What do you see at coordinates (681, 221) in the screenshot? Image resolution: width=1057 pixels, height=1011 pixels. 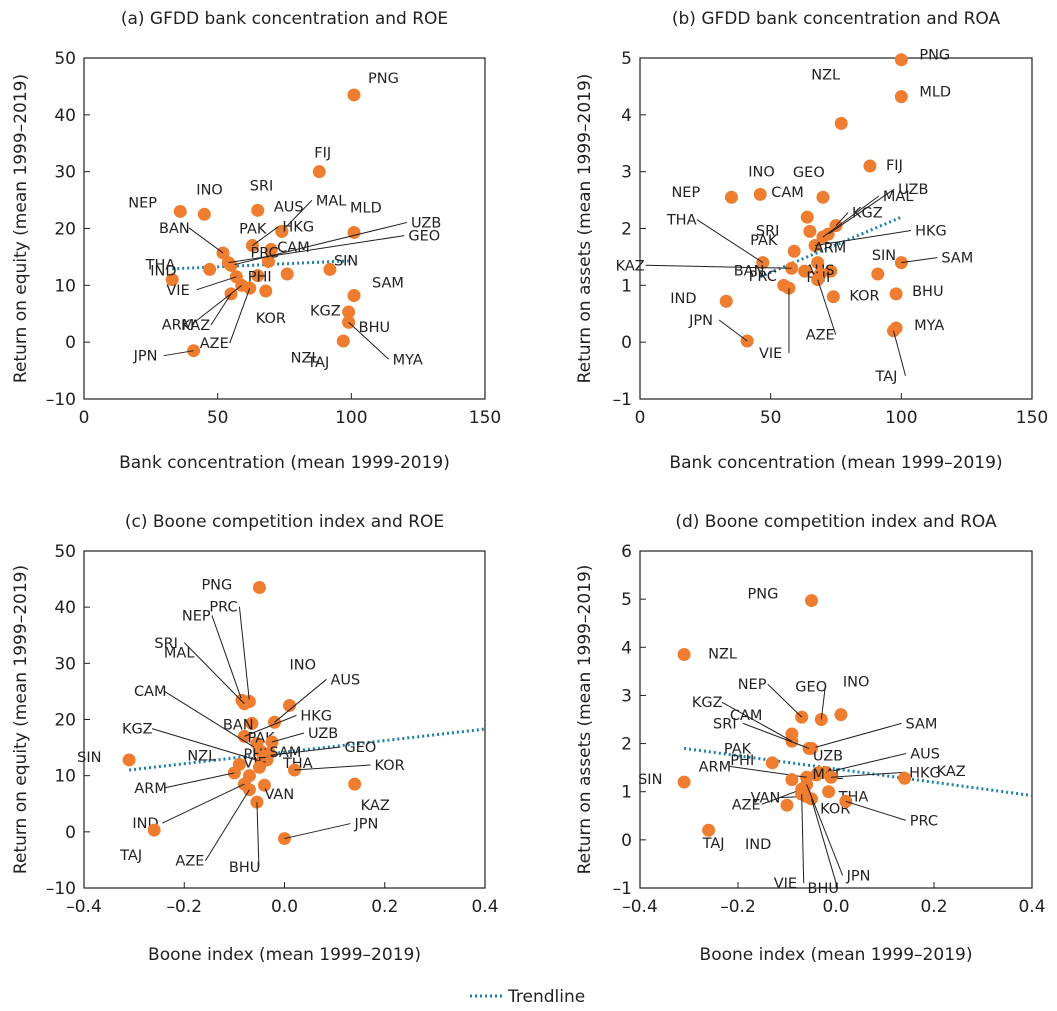 I see `point-label-tha: THA` at bounding box center [681, 221].